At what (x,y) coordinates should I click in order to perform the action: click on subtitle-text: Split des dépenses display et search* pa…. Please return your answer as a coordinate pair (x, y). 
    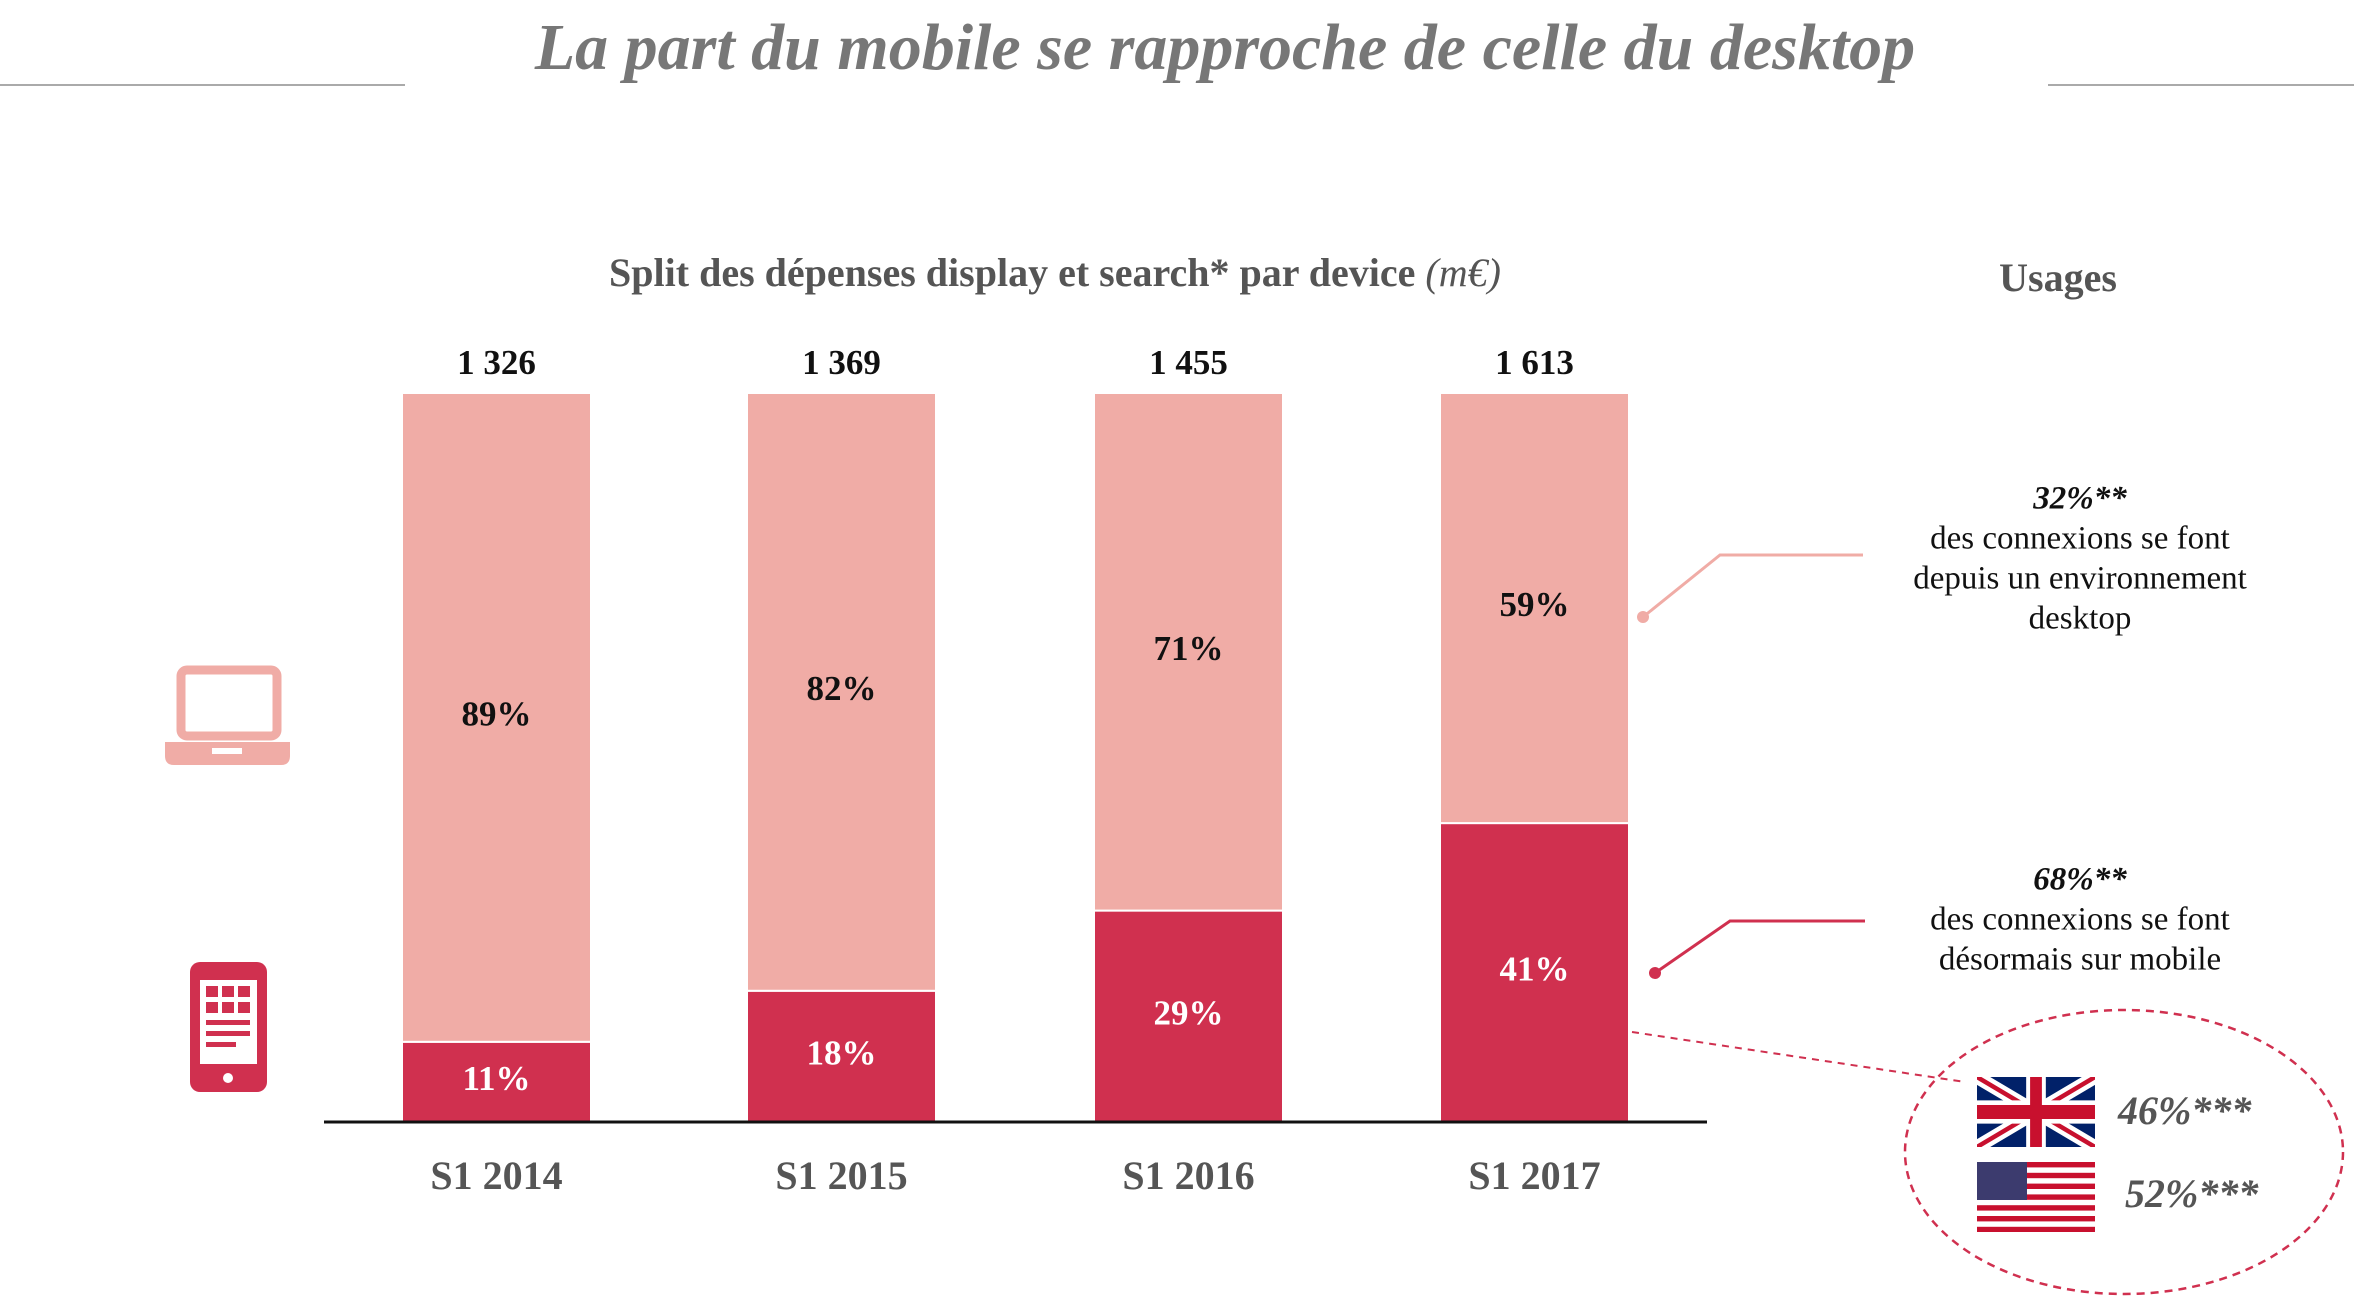
    Looking at the image, I should click on (1012, 272).